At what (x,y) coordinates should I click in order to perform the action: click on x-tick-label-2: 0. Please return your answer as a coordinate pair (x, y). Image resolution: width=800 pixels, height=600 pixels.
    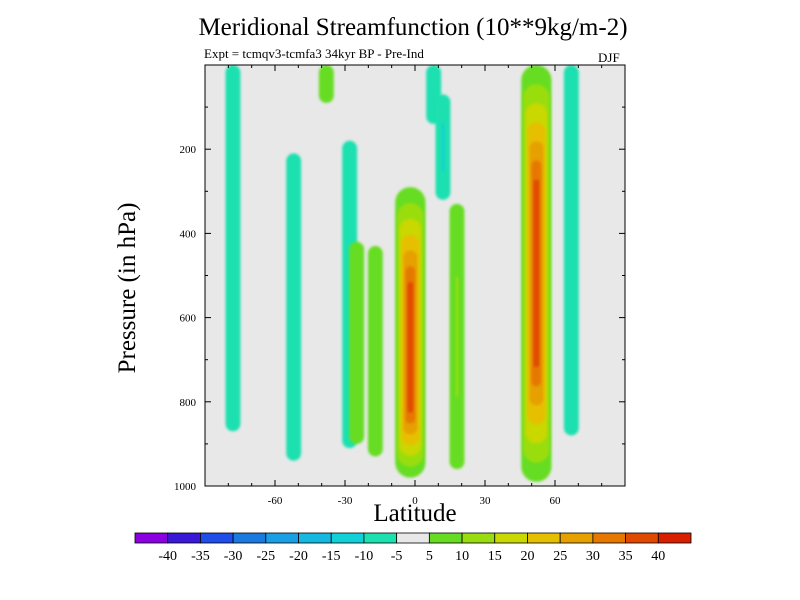
    Looking at the image, I should click on (415, 501).